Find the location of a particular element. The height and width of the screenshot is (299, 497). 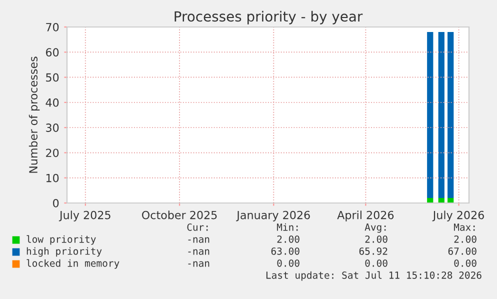

x-tick-label: October 2025 is located at coordinates (179, 215).